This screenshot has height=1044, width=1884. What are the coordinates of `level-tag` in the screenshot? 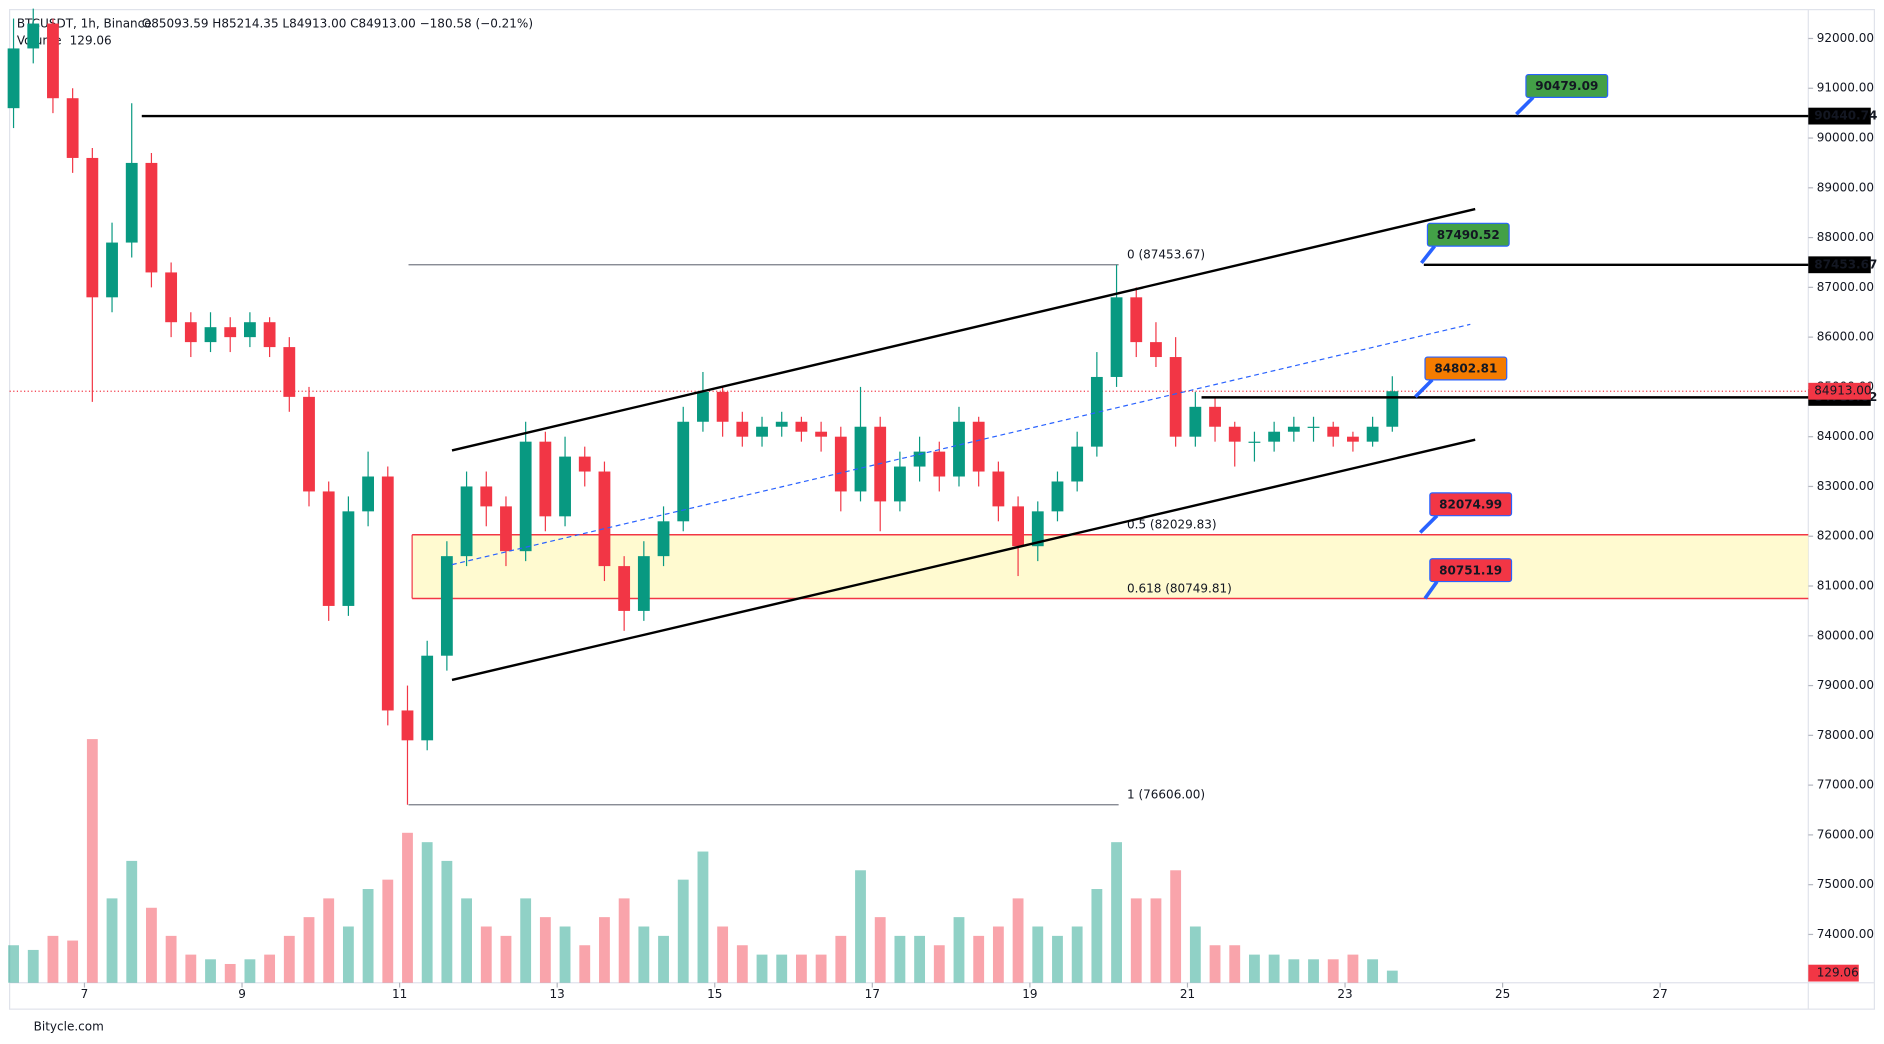 It's located at (1839, 116).